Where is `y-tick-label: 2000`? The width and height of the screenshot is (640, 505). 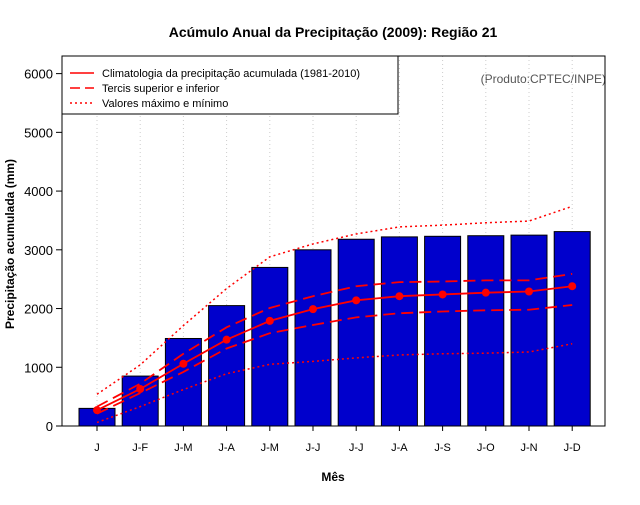 y-tick-label: 2000 is located at coordinates (38, 309).